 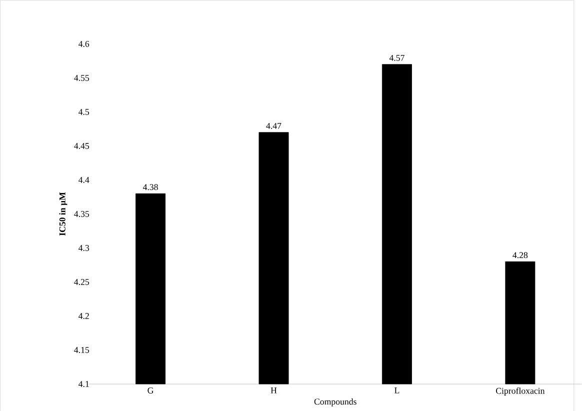 I want to click on data-label: 4.47, so click(x=274, y=125).